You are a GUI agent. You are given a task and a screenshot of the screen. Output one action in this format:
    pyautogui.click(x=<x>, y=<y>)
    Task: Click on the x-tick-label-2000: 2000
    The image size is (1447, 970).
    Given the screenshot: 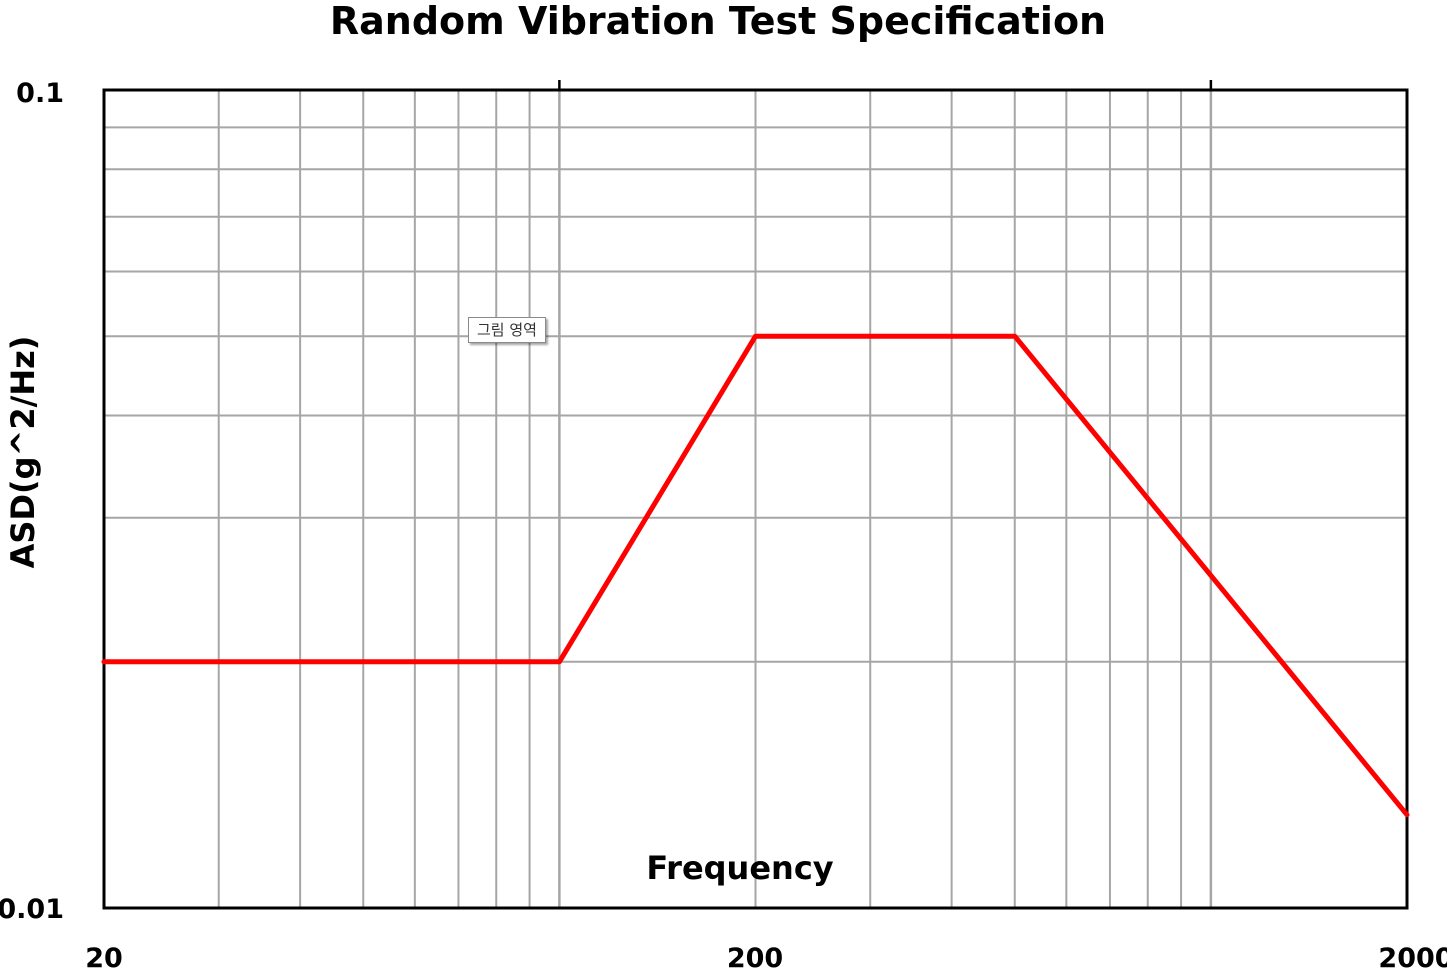 What is the action you would take?
    pyautogui.click(x=1412, y=956)
    